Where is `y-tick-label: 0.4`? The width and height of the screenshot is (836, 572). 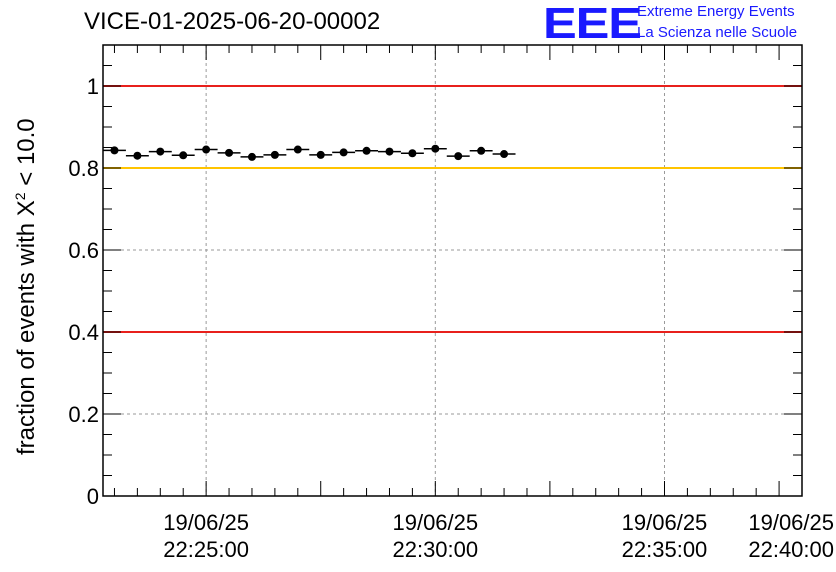
y-tick-label: 0.4 is located at coordinates (83, 332).